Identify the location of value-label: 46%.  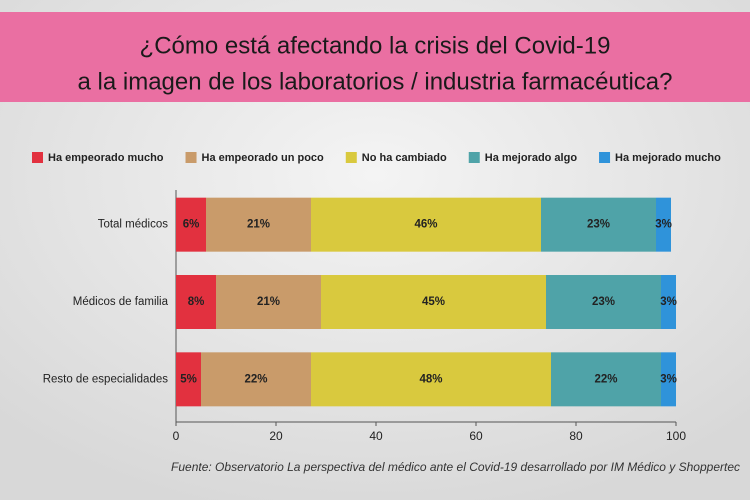
(425, 225).